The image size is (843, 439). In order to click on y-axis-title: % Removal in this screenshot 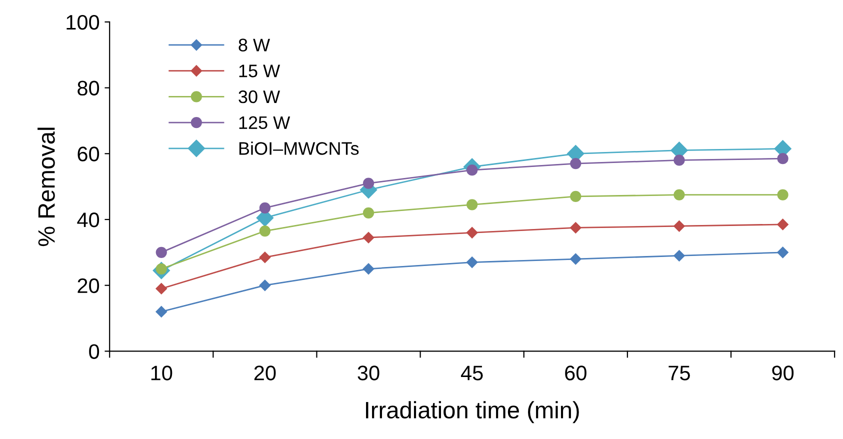, I will do `click(46, 187)`.